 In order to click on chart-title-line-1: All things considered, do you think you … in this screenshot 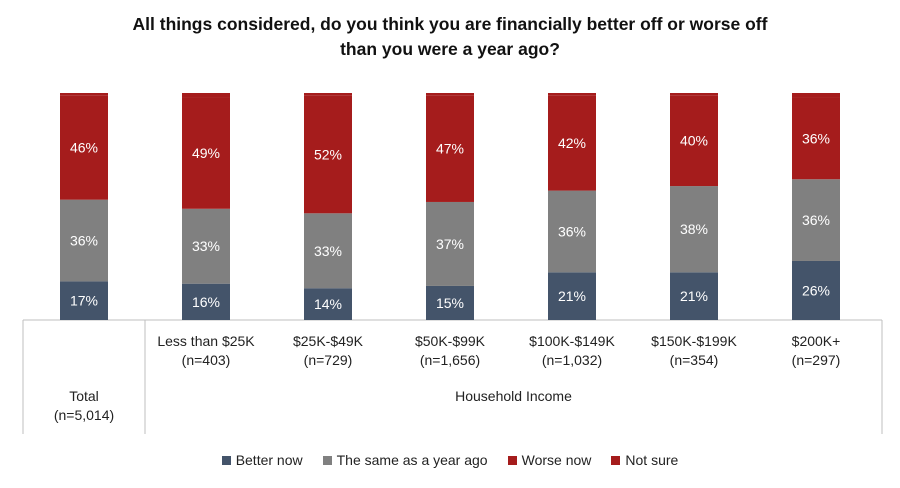, I will do `click(450, 24)`.